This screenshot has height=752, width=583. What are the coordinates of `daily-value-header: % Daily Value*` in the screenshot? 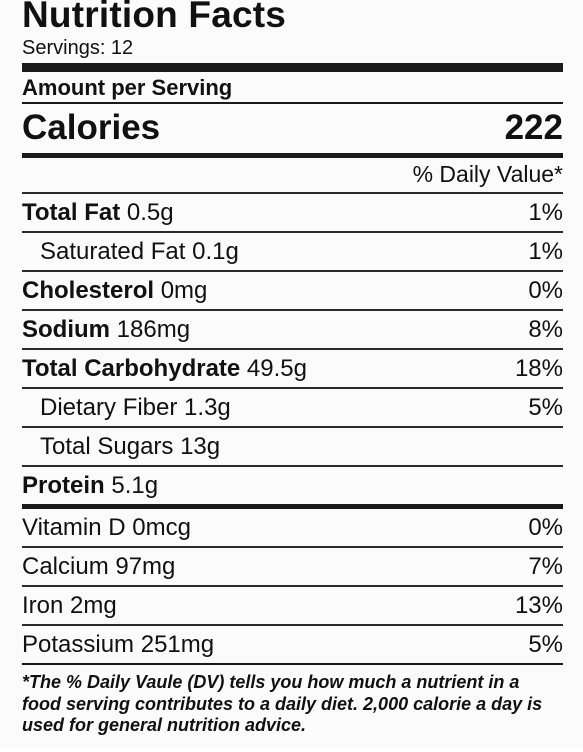 It's located at (487, 174).